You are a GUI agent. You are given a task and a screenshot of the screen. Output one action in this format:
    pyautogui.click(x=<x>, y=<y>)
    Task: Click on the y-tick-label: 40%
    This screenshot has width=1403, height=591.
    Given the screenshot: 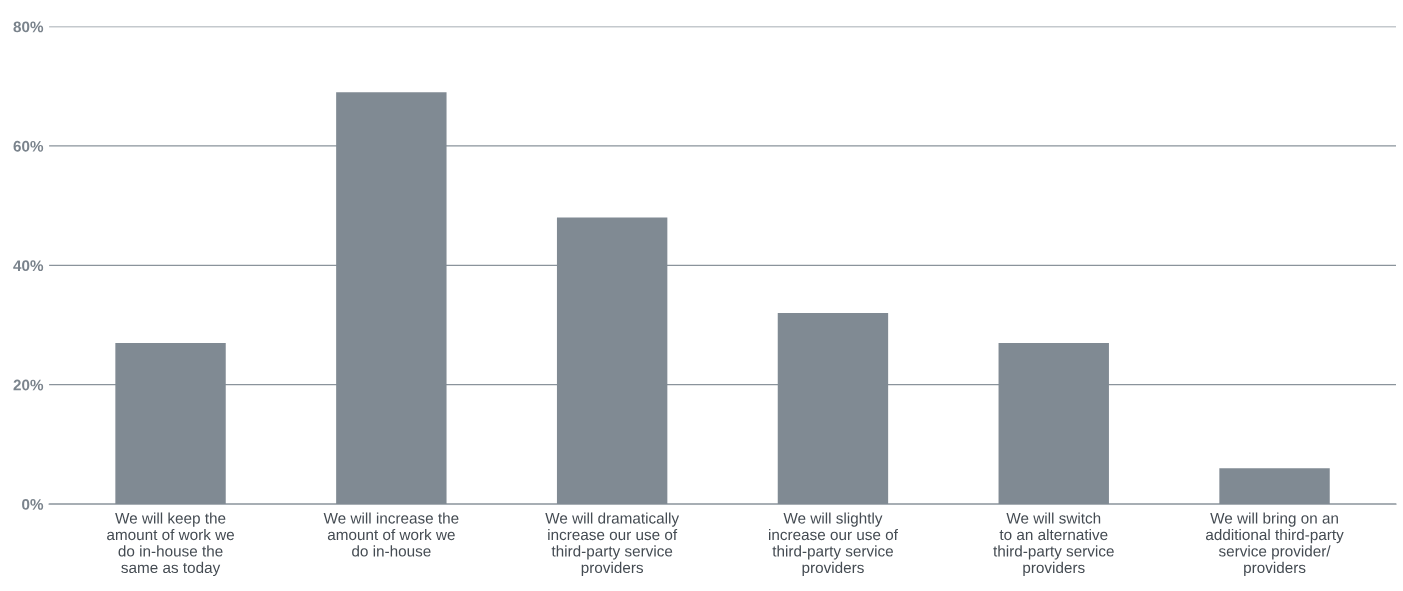 What is the action you would take?
    pyautogui.click(x=28, y=266)
    